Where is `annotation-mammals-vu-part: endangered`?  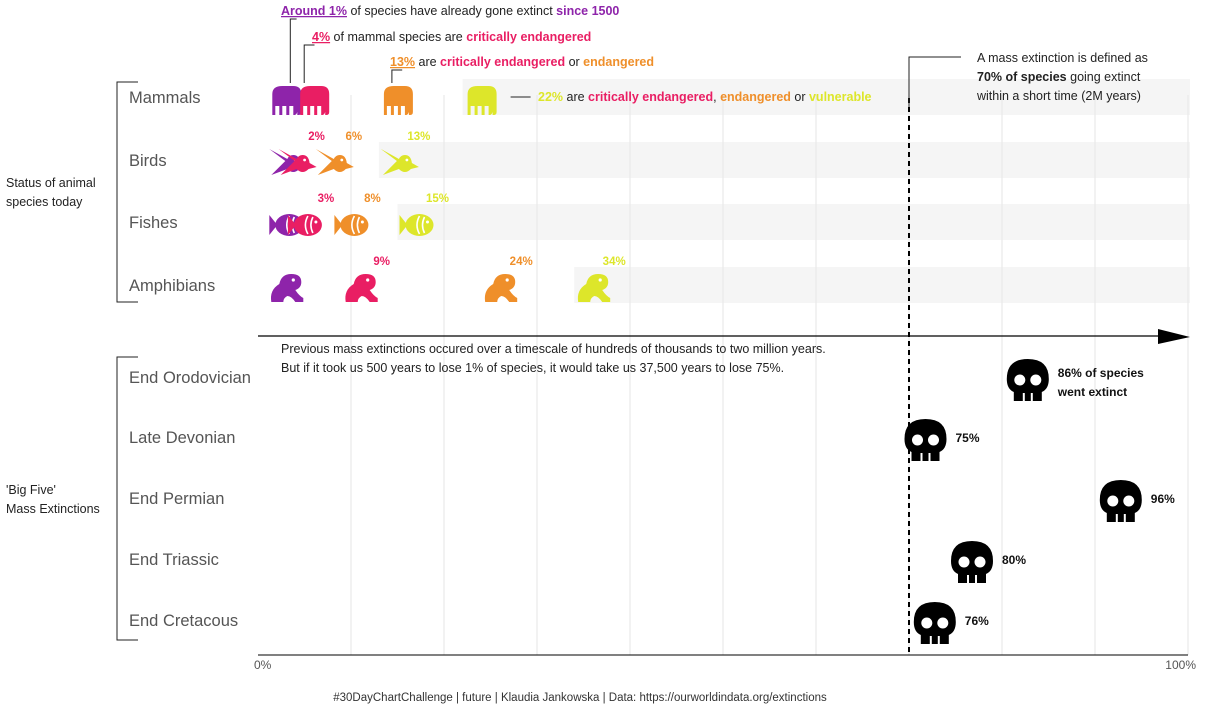 annotation-mammals-vu-part: endangered is located at coordinates (755, 97).